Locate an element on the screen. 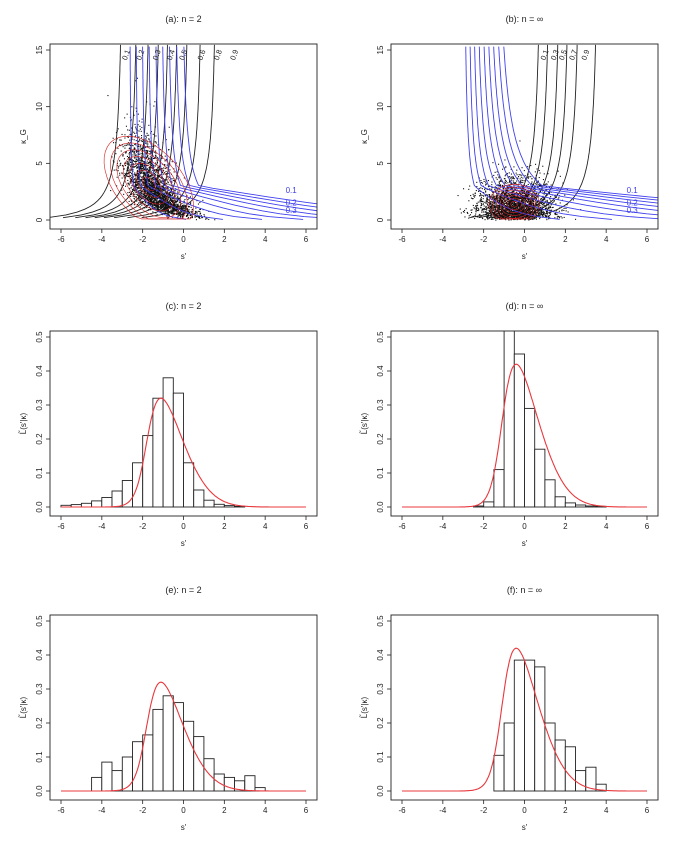  y-axis-label: κ_G is located at coordinates (23, 136).